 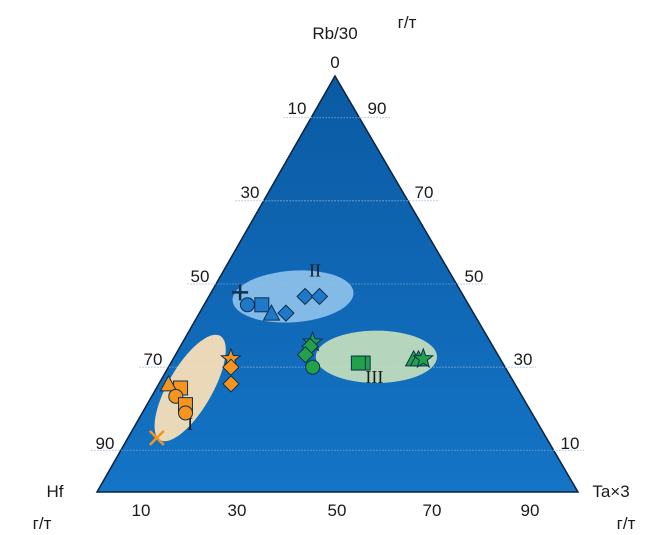 What do you see at coordinates (42, 523) in the screenshot?
I see `vertex-unit-left: г/т` at bounding box center [42, 523].